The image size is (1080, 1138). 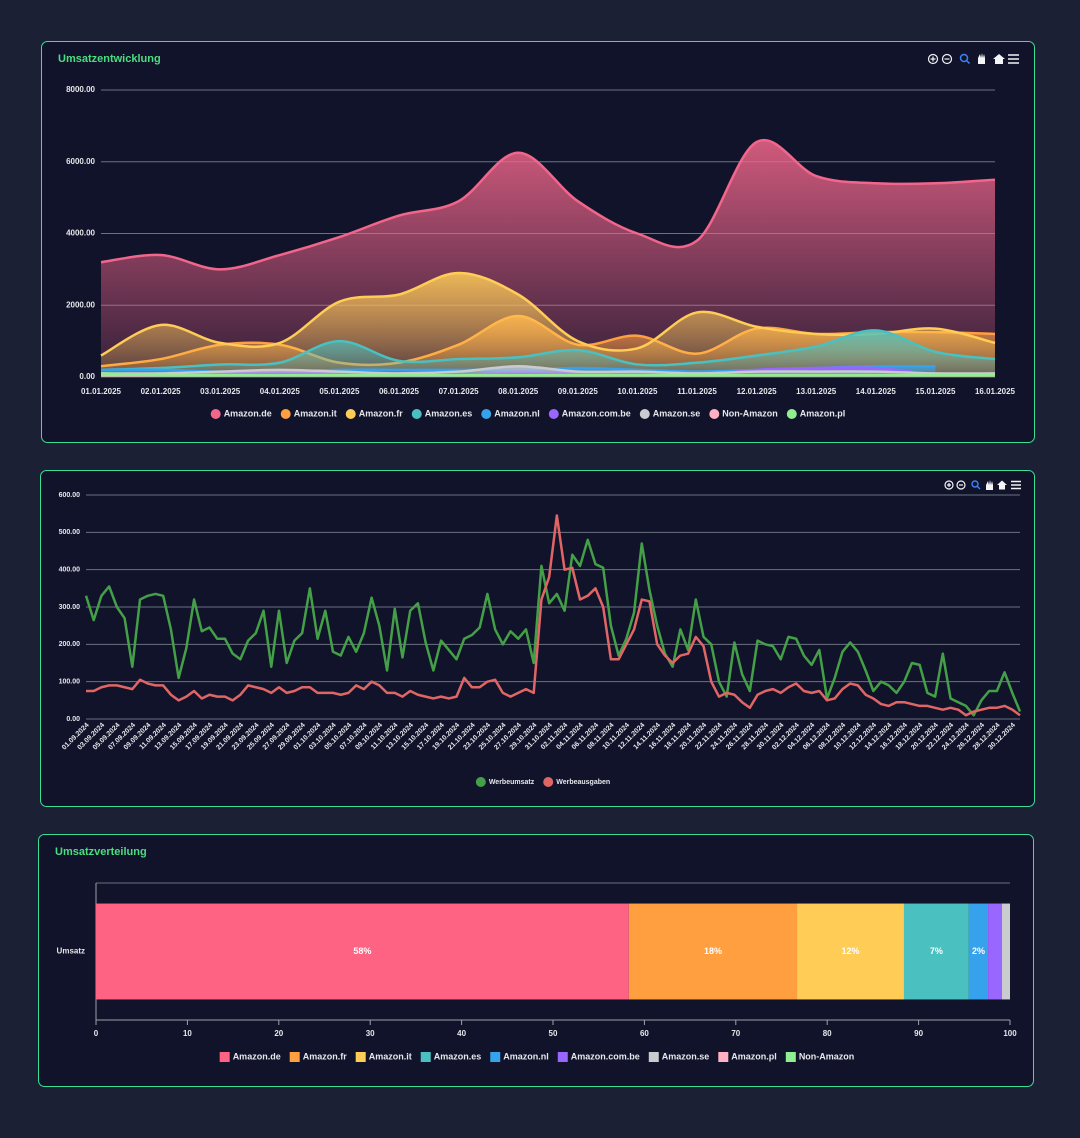 I want to click on legend-item: Werbeausgaben, so click(x=576, y=782).